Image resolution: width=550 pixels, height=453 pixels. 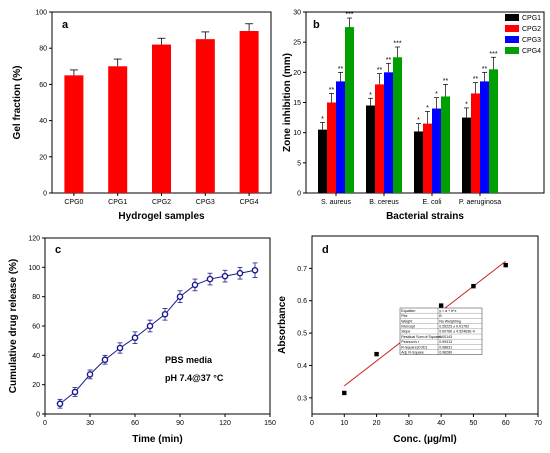 What do you see at coordinates (297, 43) in the screenshot?
I see `y-tick-label: 25` at bounding box center [297, 43].